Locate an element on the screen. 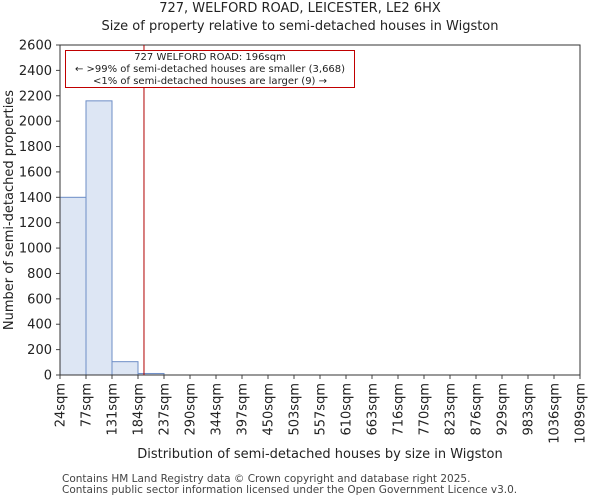  x-tick-label: 557sqm is located at coordinates (321, 409).